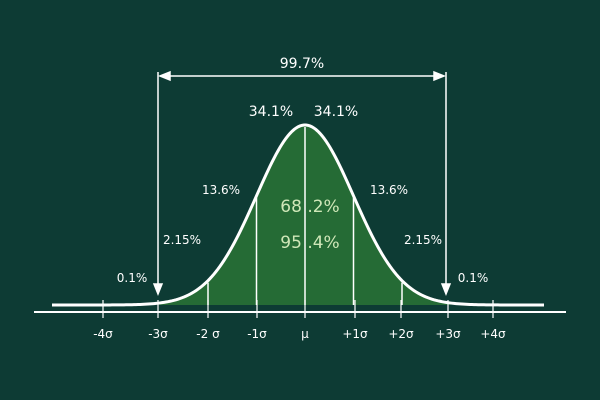  I want to click on band-dividers, so click(305, 216).